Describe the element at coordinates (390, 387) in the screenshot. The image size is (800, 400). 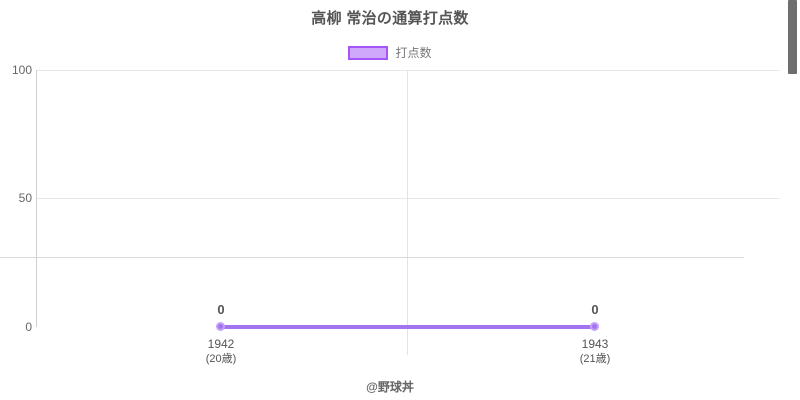
I see `footer-credit: @野球丼` at that location.